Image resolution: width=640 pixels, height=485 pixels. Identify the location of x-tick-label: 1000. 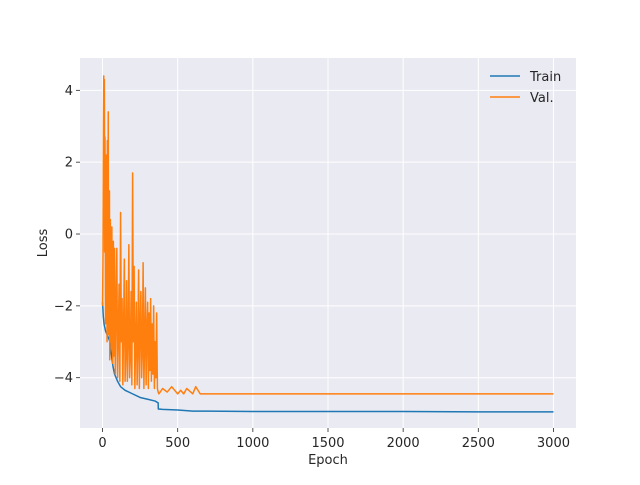
(252, 443).